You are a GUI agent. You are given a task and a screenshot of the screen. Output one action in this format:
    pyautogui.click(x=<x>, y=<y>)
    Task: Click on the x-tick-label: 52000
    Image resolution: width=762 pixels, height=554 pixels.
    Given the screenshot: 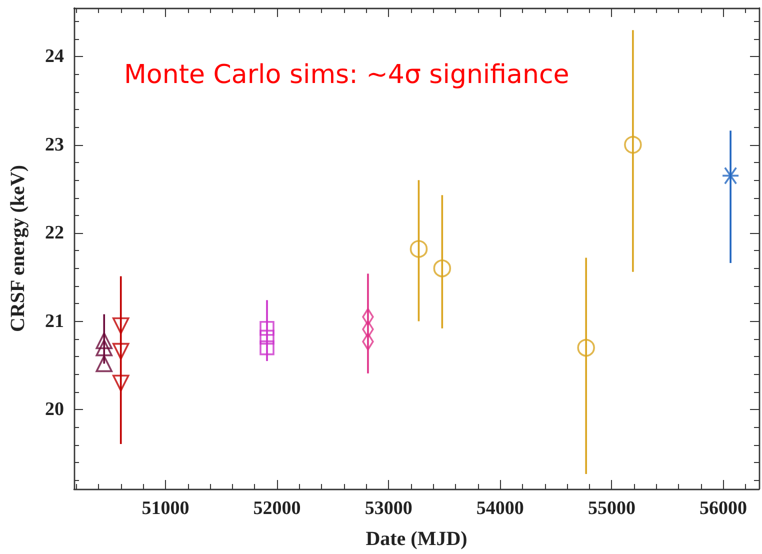 What is the action you would take?
    pyautogui.click(x=277, y=508)
    